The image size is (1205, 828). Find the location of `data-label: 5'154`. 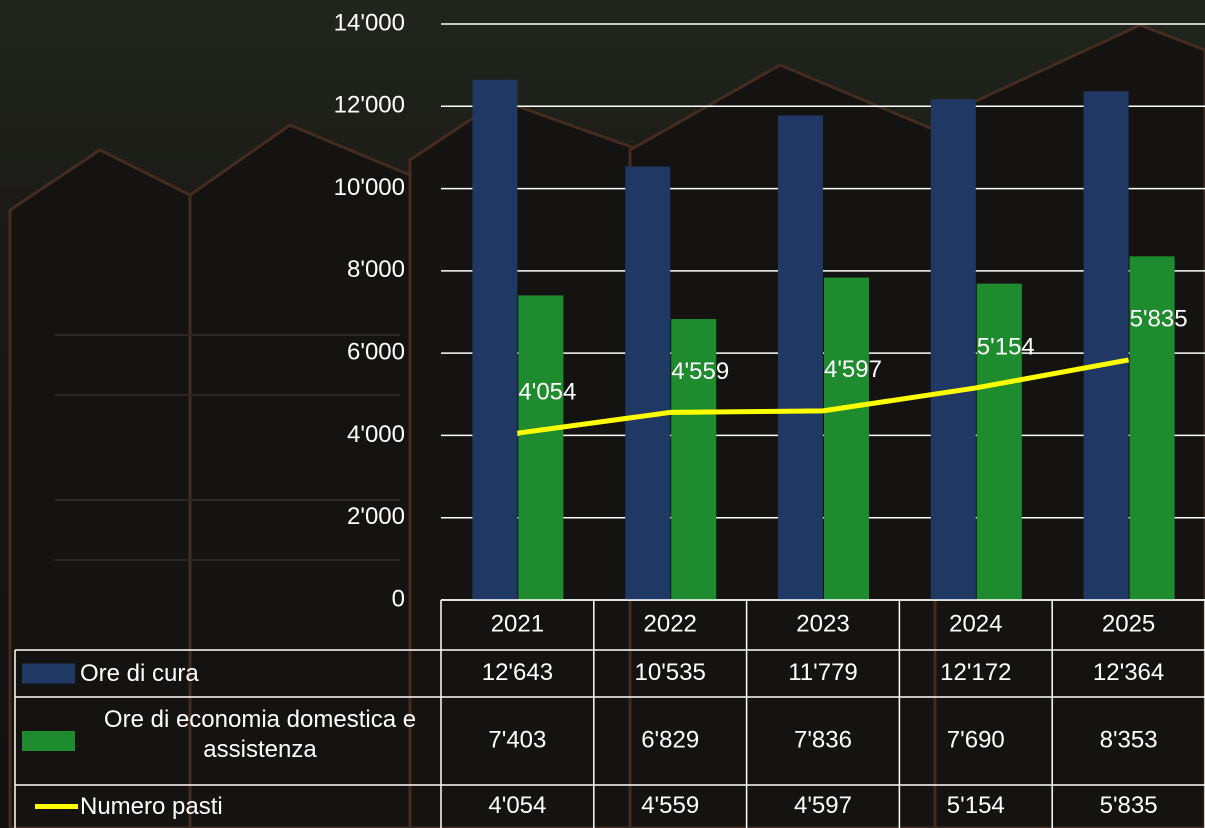

data-label: 5'154 is located at coordinates (1006, 346).